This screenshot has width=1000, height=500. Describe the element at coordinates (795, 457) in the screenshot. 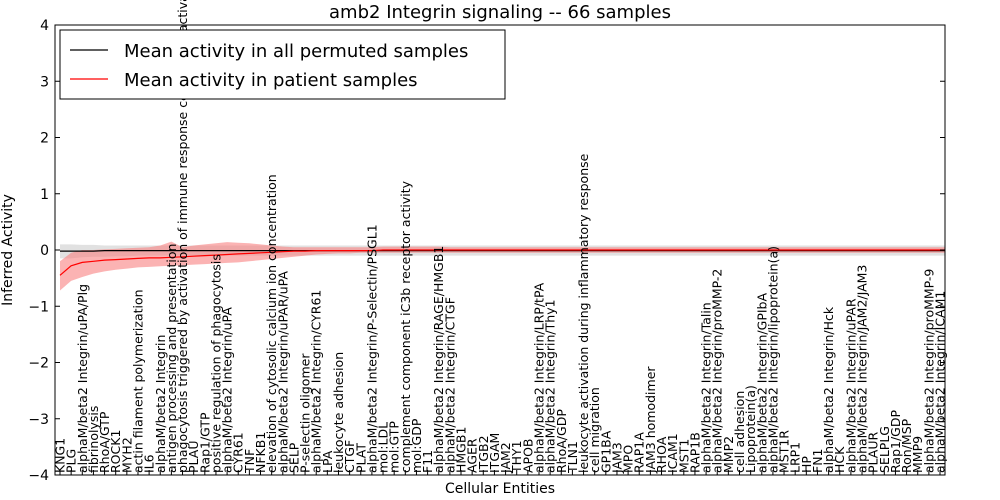

I see `x-tick-label: LRP1` at that location.